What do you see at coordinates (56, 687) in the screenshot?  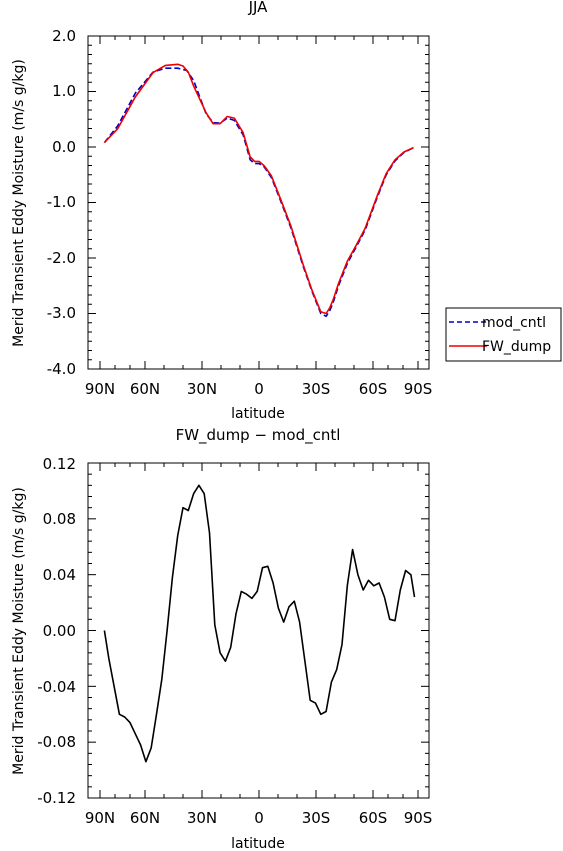 I see `panel2-y-tick-label: -0.04` at bounding box center [56, 687].